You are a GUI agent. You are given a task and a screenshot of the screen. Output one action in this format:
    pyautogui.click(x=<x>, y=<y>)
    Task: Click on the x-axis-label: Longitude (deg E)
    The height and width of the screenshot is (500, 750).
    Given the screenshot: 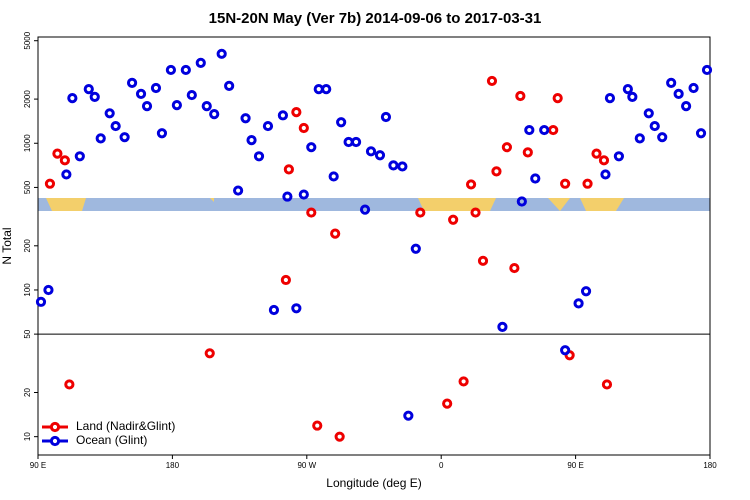 What is the action you would take?
    pyautogui.click(x=373, y=483)
    